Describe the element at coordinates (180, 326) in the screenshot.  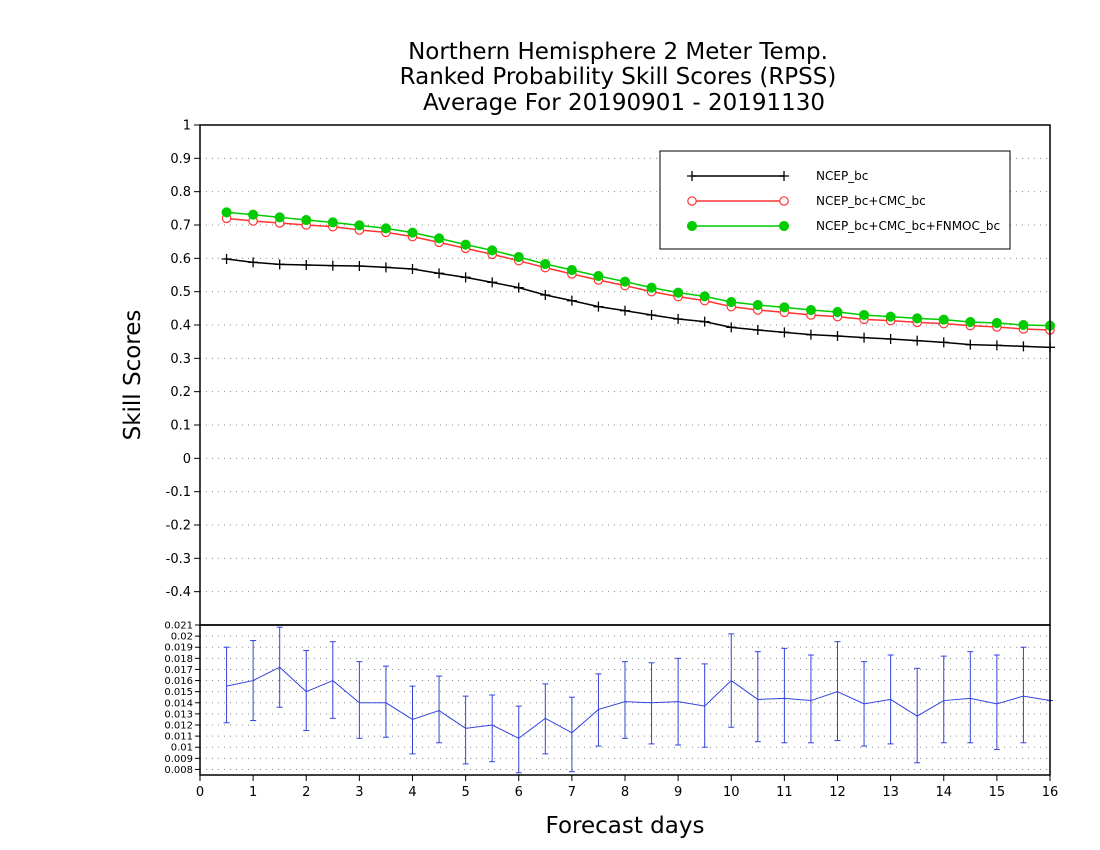
I see `main-y-tick-label: 0.4` at that location.